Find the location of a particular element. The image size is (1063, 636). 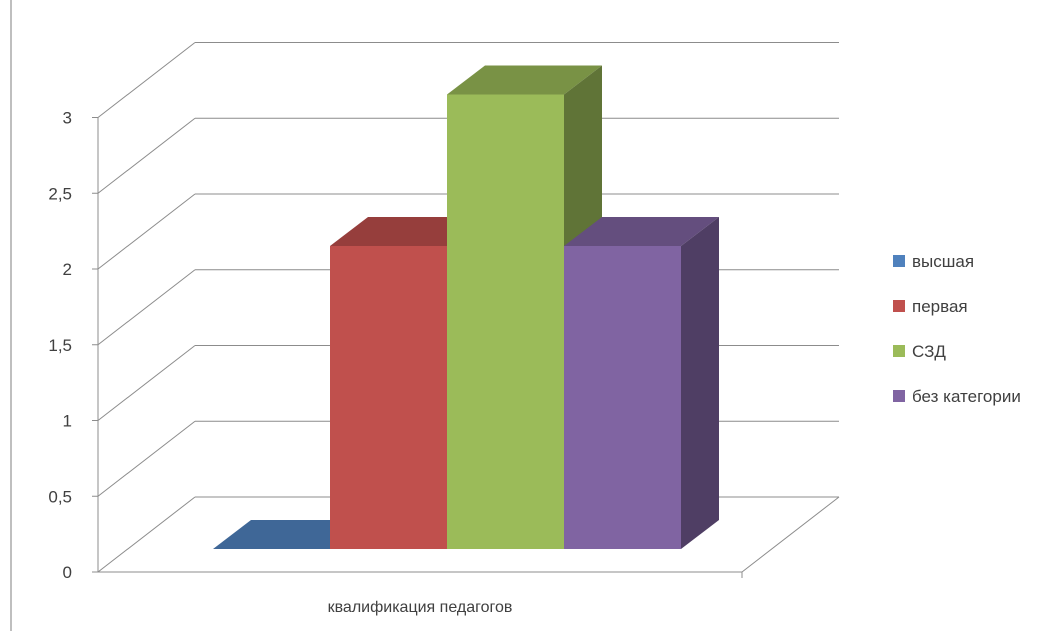

legend-item: без категории is located at coordinates (957, 396).